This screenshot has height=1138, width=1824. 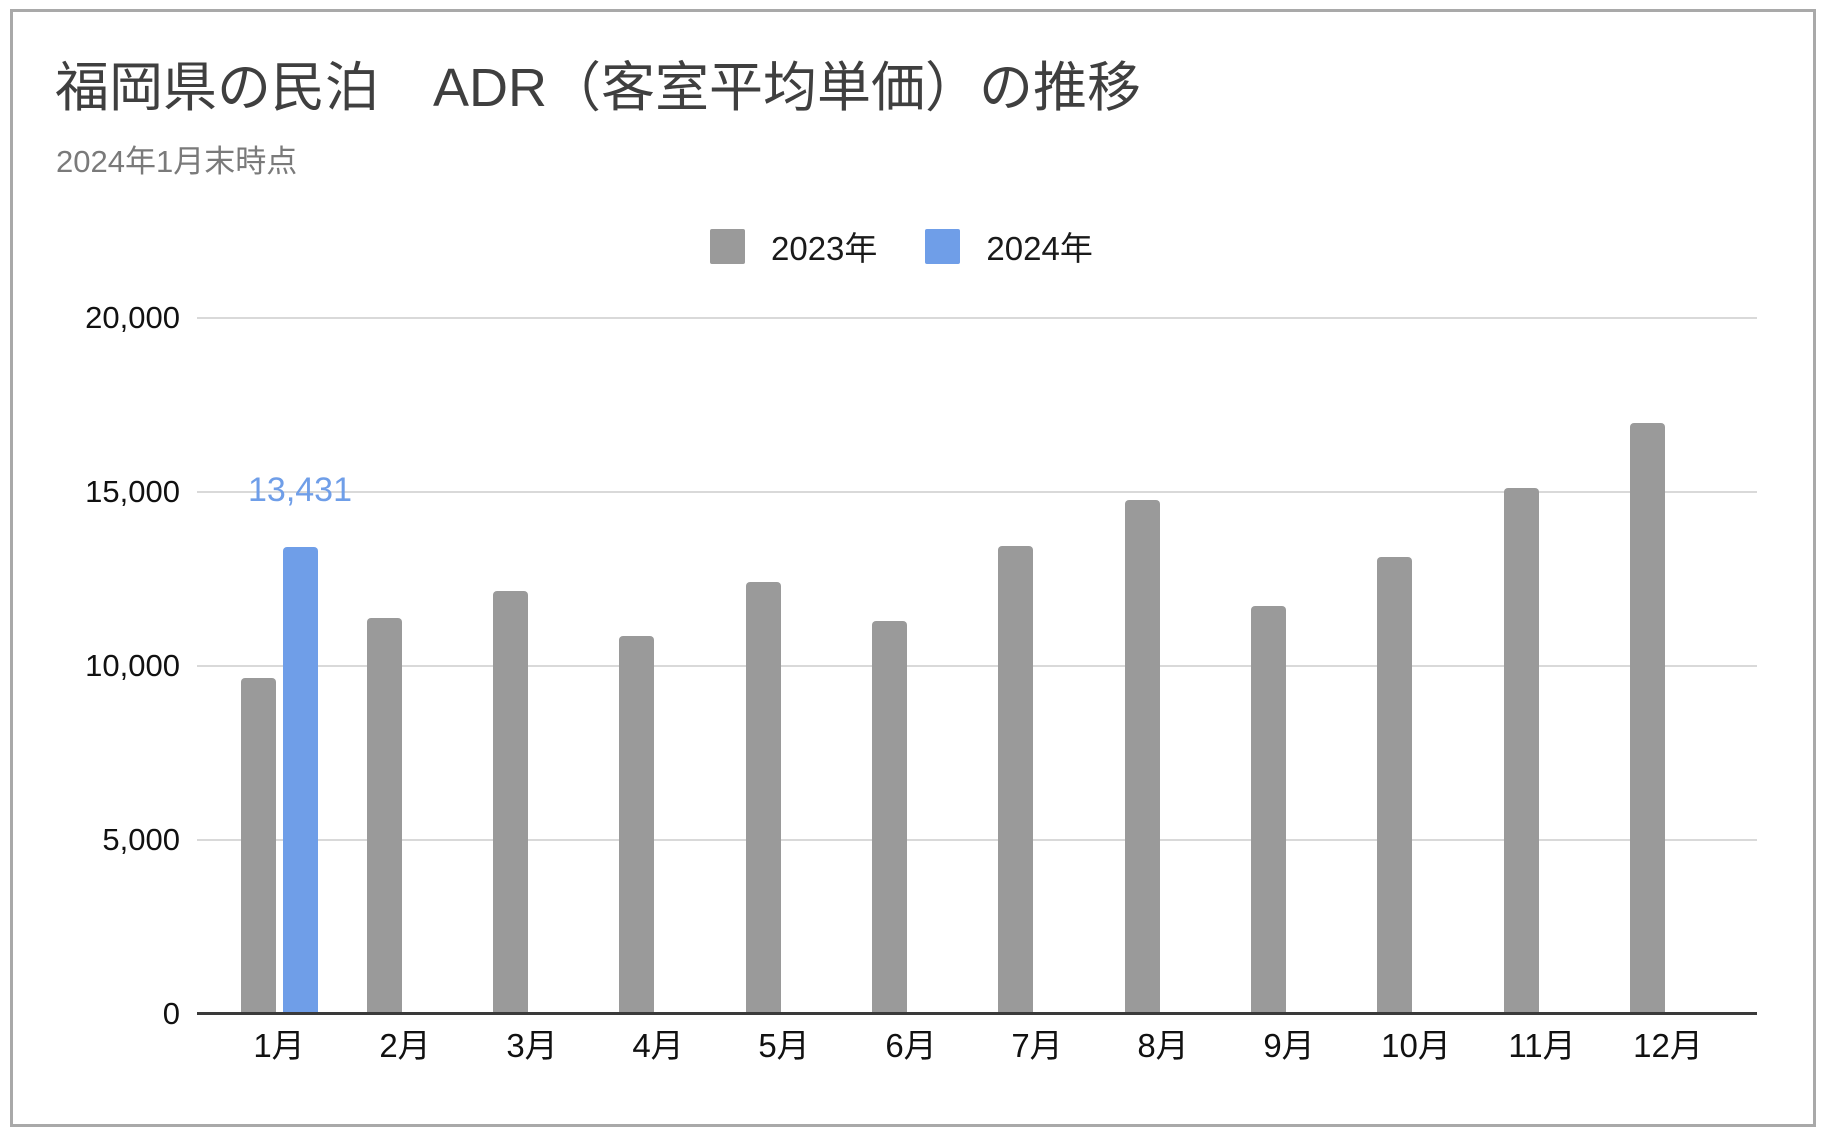 I want to click on bar-value-label: 13,431, so click(x=300, y=490).